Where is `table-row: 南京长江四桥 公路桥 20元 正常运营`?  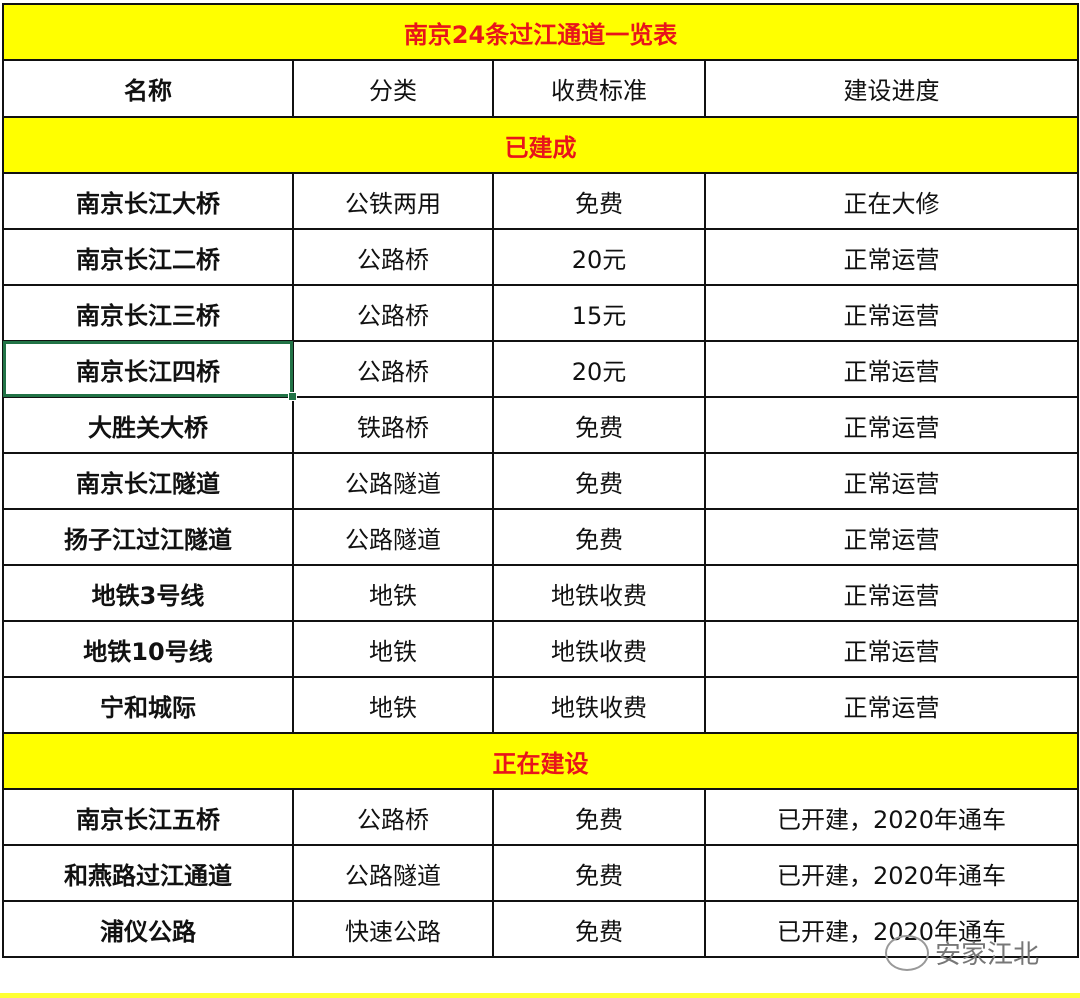
table-row: 南京长江四桥 公路桥 20元 正常运营 is located at coordinates (541, 370).